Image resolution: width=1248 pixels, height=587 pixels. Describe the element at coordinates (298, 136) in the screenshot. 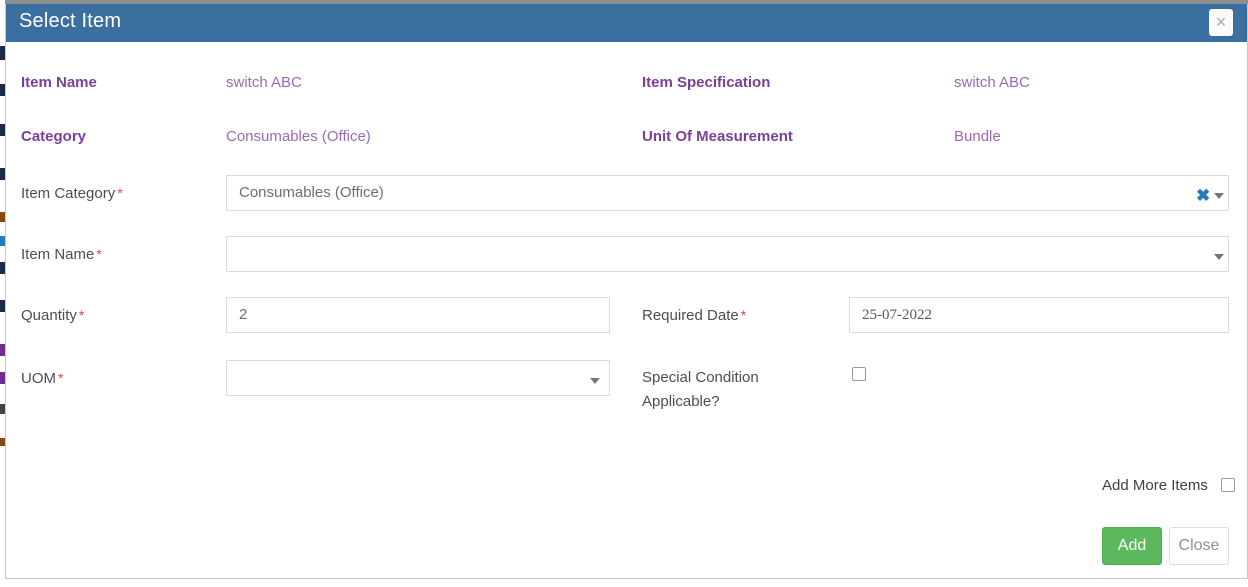

I see `summary-value-category: Consumables (Office)` at that location.